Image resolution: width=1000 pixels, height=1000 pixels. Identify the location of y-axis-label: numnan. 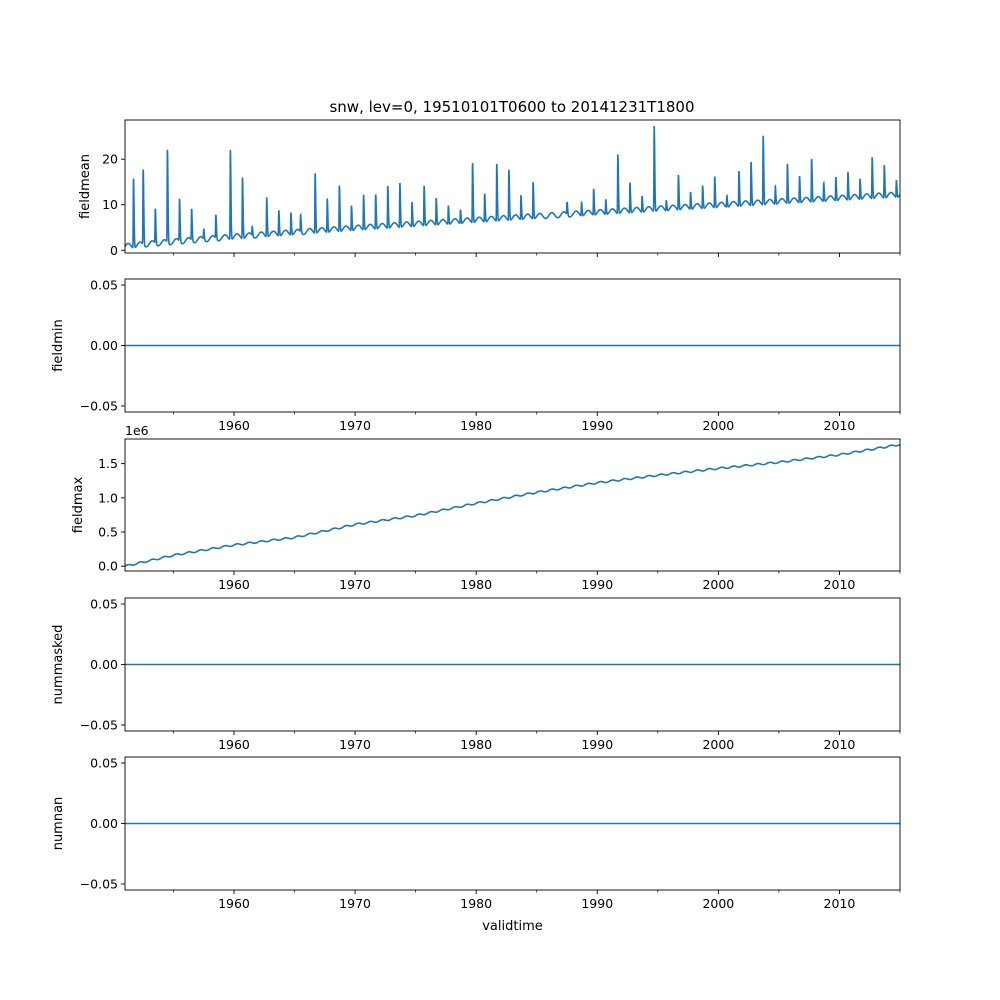
(58, 824).